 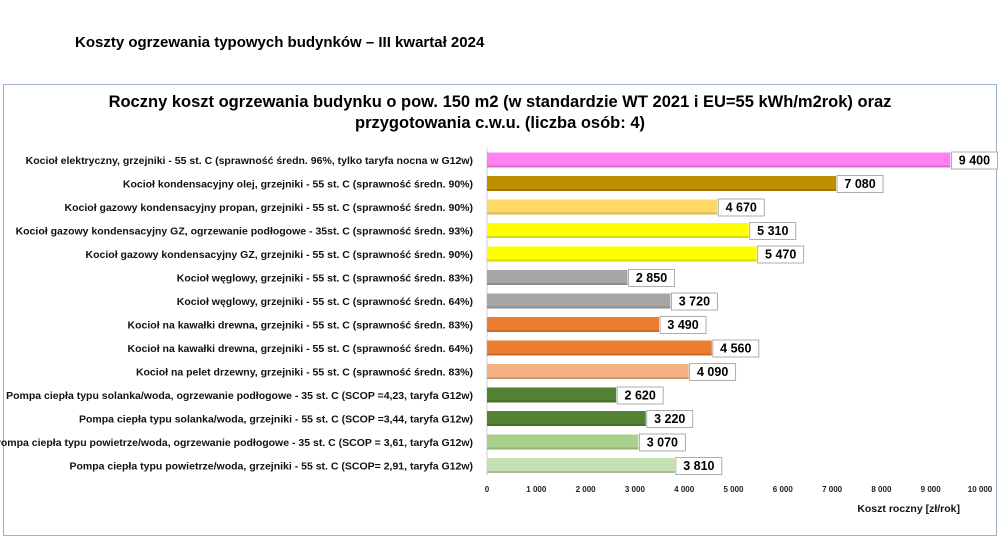 I want to click on x-tick-label: 6 000, so click(x=783, y=489).